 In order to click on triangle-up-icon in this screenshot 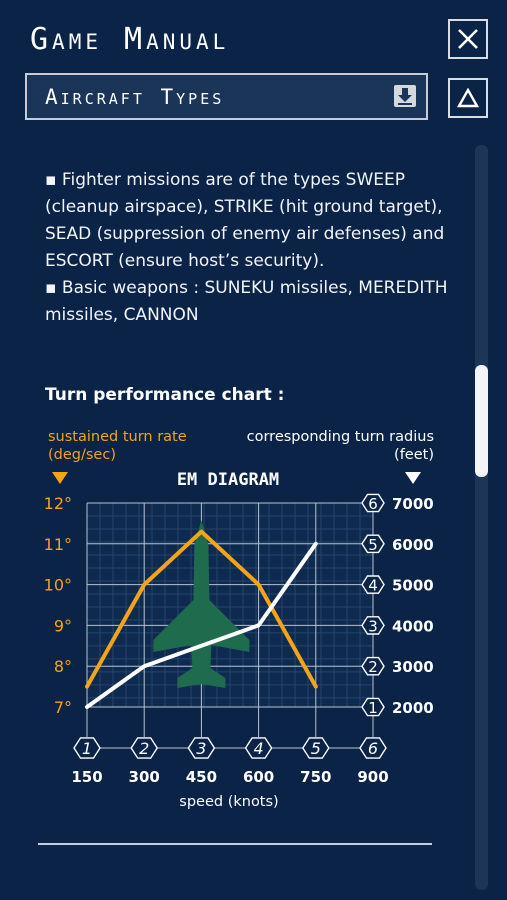, I will do `click(468, 98)`.